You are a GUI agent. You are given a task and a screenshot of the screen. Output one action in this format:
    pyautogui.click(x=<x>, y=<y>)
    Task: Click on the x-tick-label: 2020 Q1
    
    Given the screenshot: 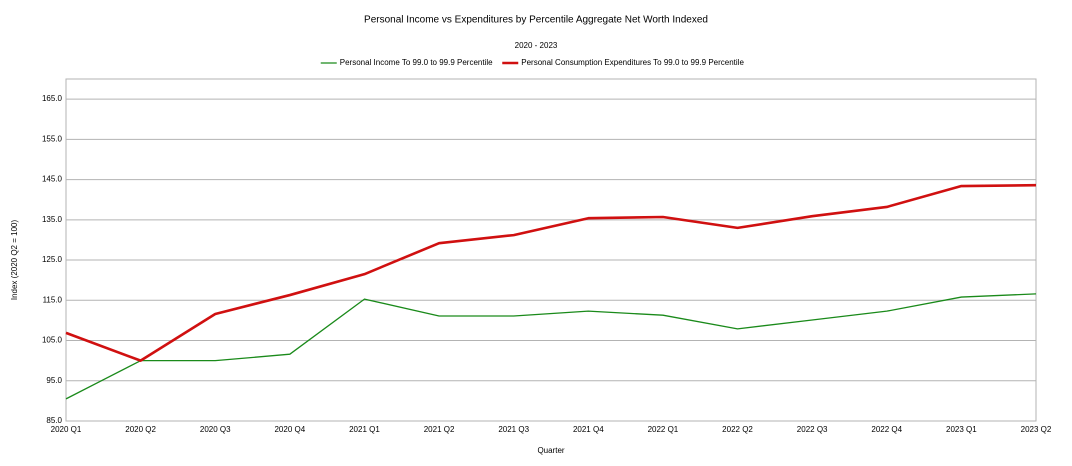 What is the action you would take?
    pyautogui.click(x=66, y=429)
    